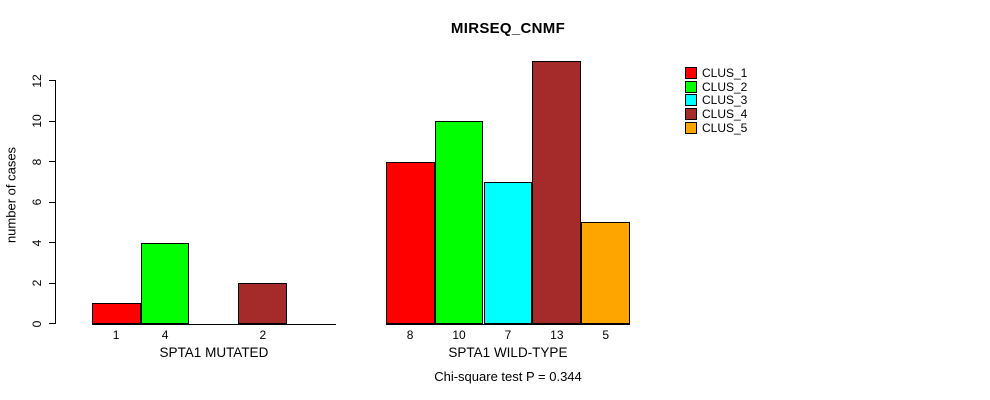 Image resolution: width=990 pixels, height=400 pixels. I want to click on legend-label: CLUS_5, so click(725, 127).